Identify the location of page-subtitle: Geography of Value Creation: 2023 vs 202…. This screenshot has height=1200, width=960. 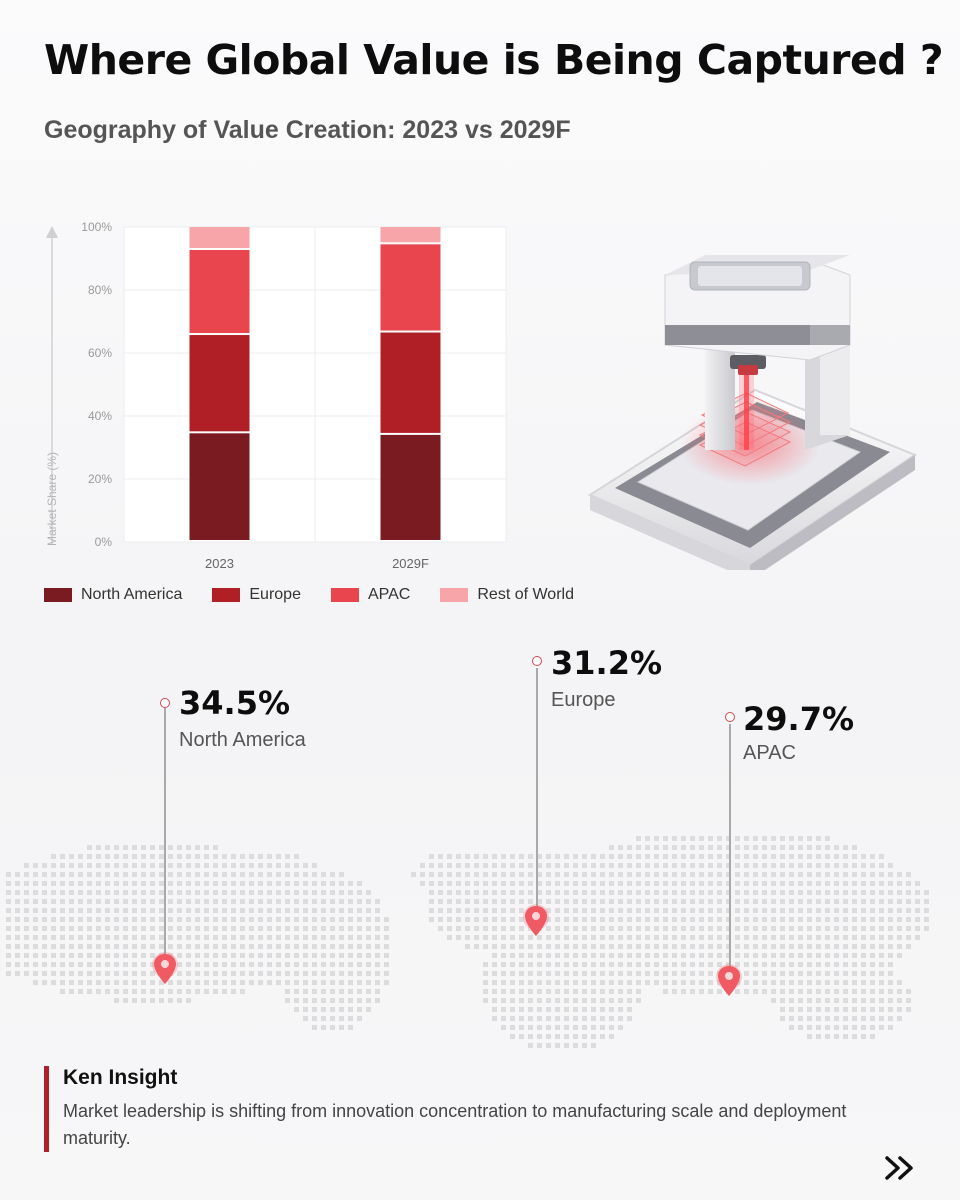
(307, 130).